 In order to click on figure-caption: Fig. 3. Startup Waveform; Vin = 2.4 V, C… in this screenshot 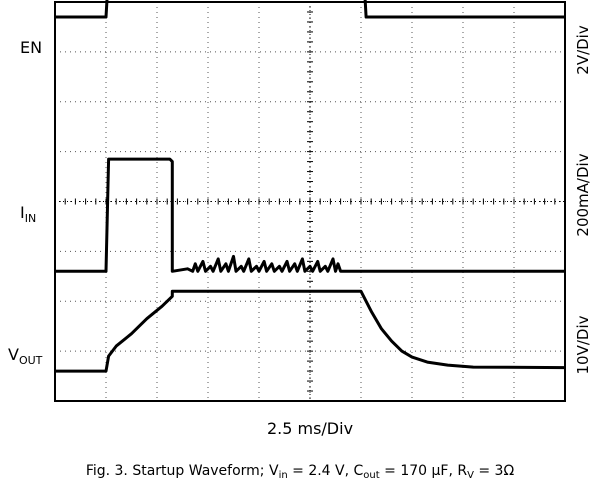, I will do `click(300, 472)`.